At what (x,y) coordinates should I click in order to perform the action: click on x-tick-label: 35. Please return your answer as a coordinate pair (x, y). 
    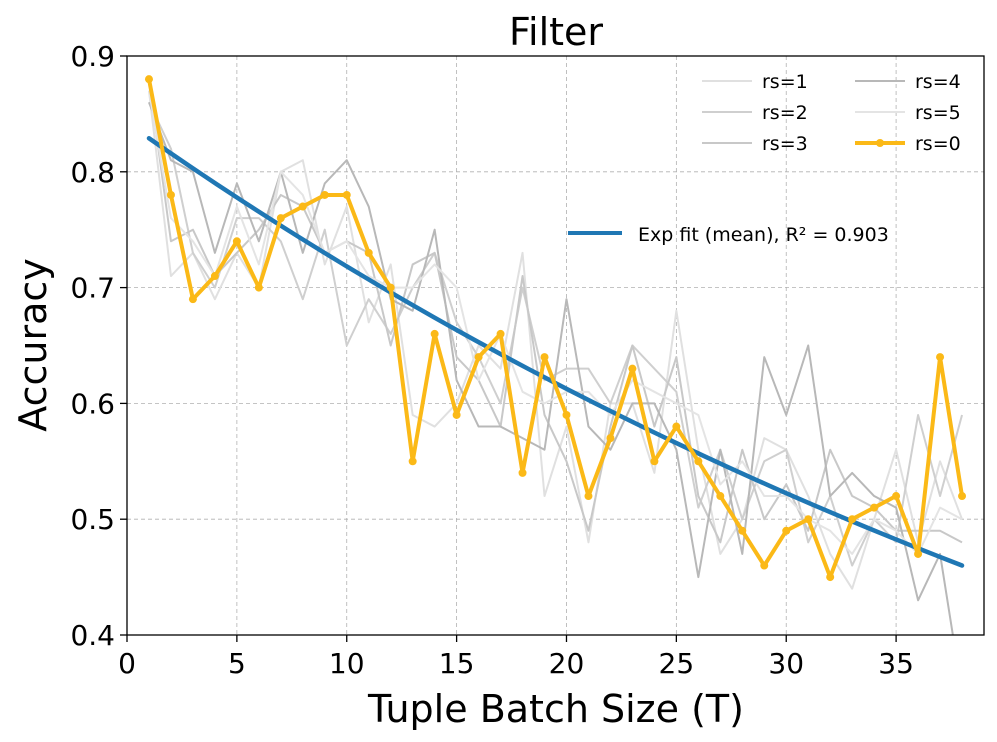
    Looking at the image, I should click on (896, 663).